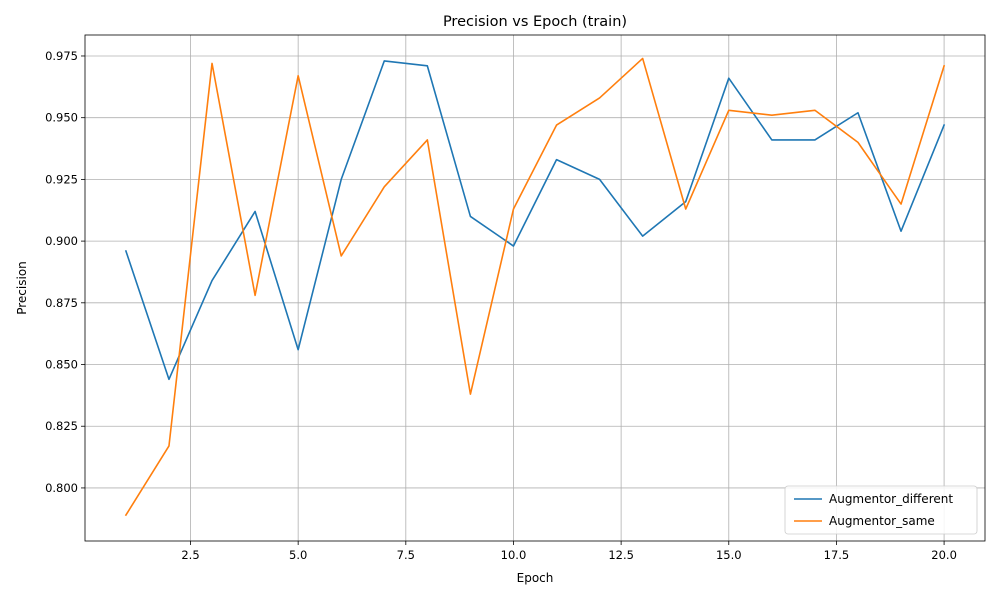 Image resolution: width=1000 pixels, height=600 pixels. What do you see at coordinates (61, 488) in the screenshot?
I see `y-tick-label: 0.800` at bounding box center [61, 488].